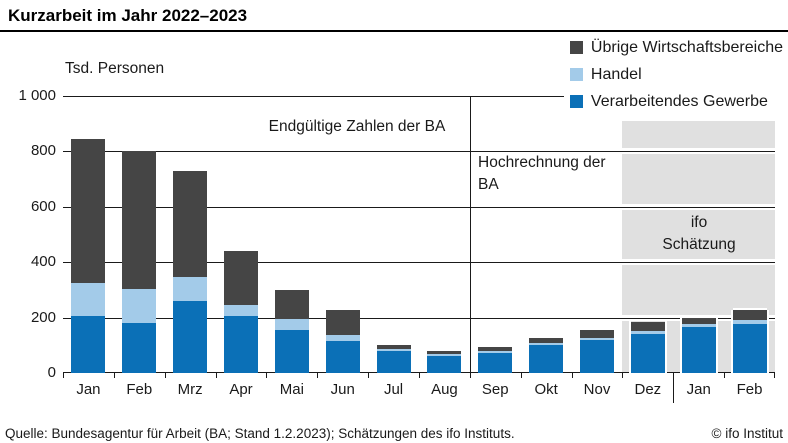 The width and height of the screenshot is (788, 443). Describe the element at coordinates (648, 389) in the screenshot. I see `month-label: Dez` at that location.